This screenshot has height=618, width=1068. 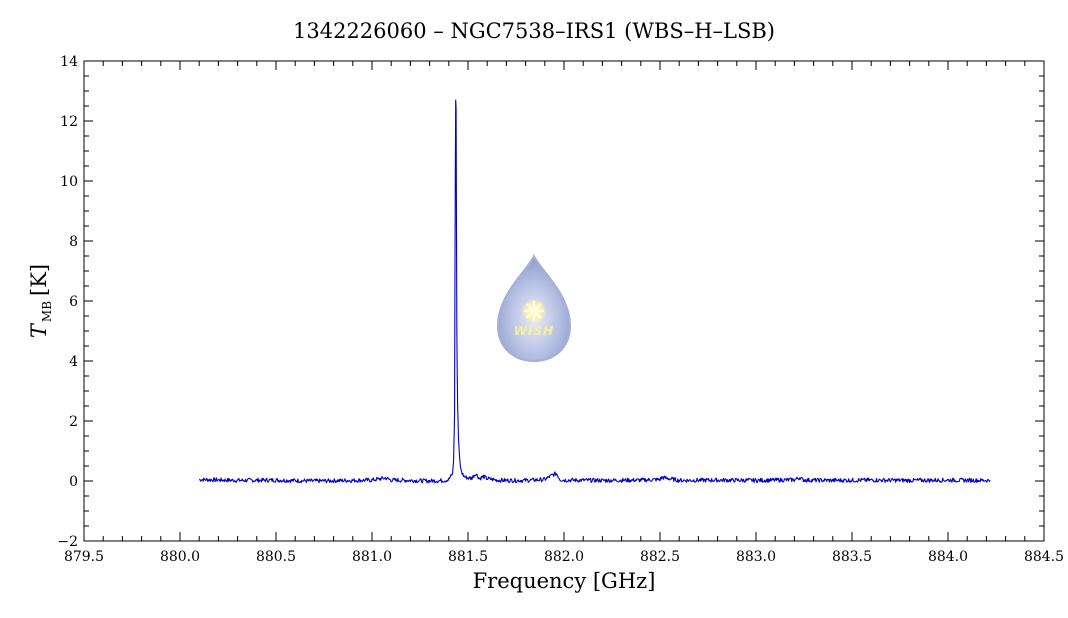 I want to click on y-tick-label: 8, so click(x=73, y=242).